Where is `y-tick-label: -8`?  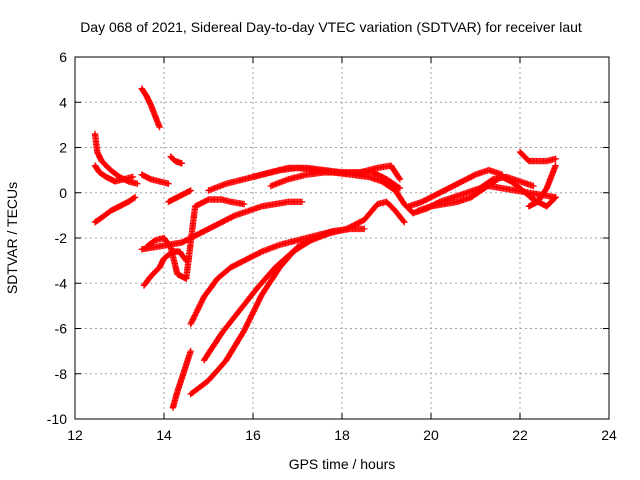 y-tick-label: -8 is located at coordinates (61, 374).